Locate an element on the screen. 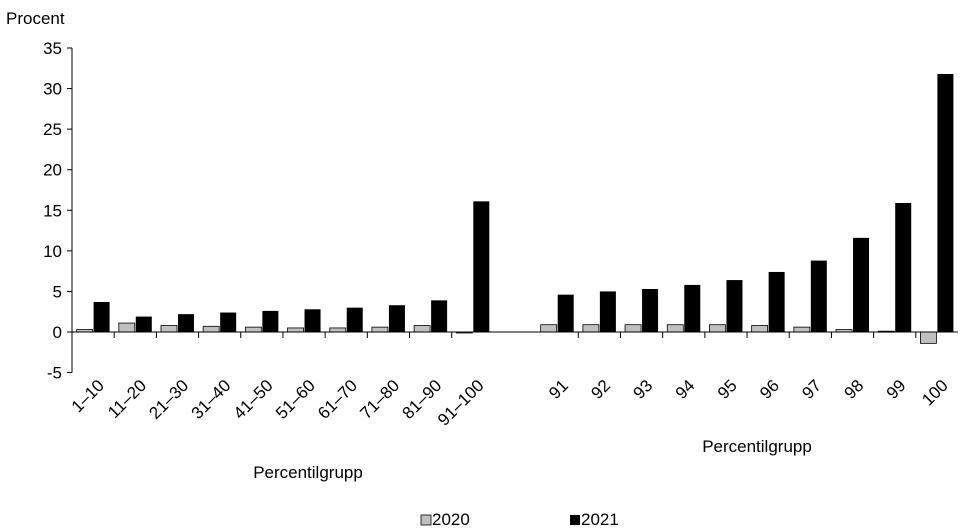 The width and height of the screenshot is (961, 531). y-tick-label: 20 is located at coordinates (52, 170).